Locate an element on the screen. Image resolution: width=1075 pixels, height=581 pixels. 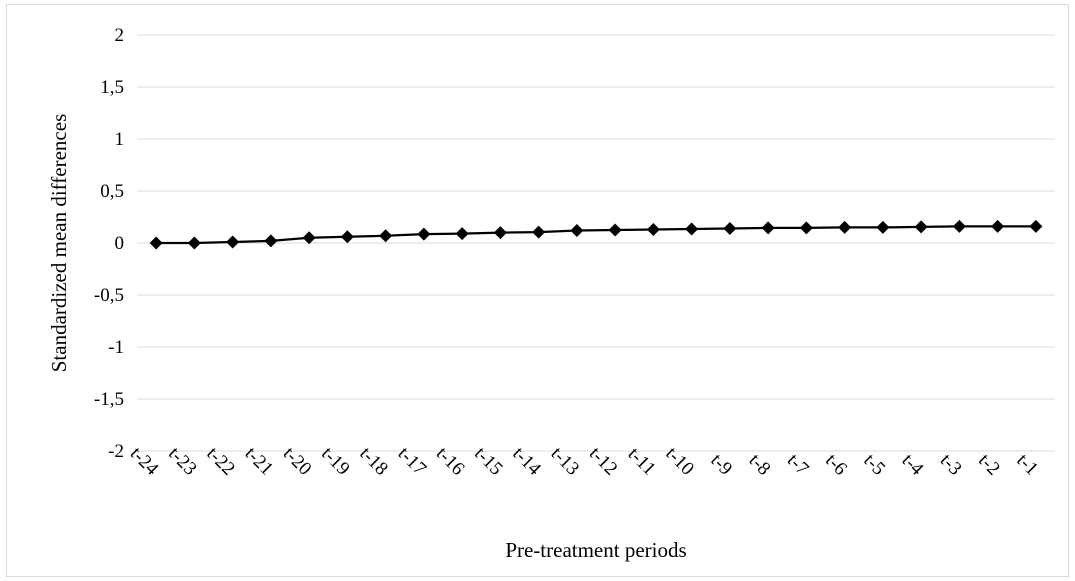
x-tick-label: t-18 is located at coordinates (373, 461).